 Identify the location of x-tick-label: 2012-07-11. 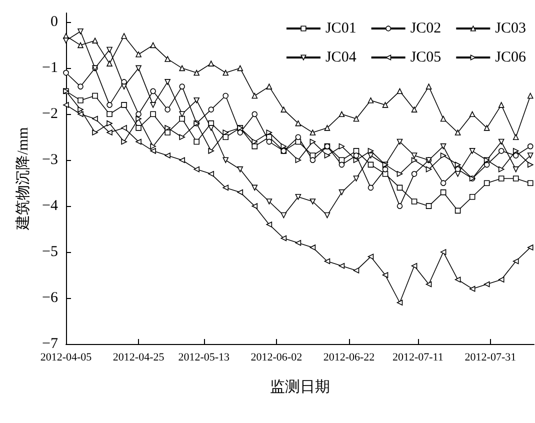
(418, 358).